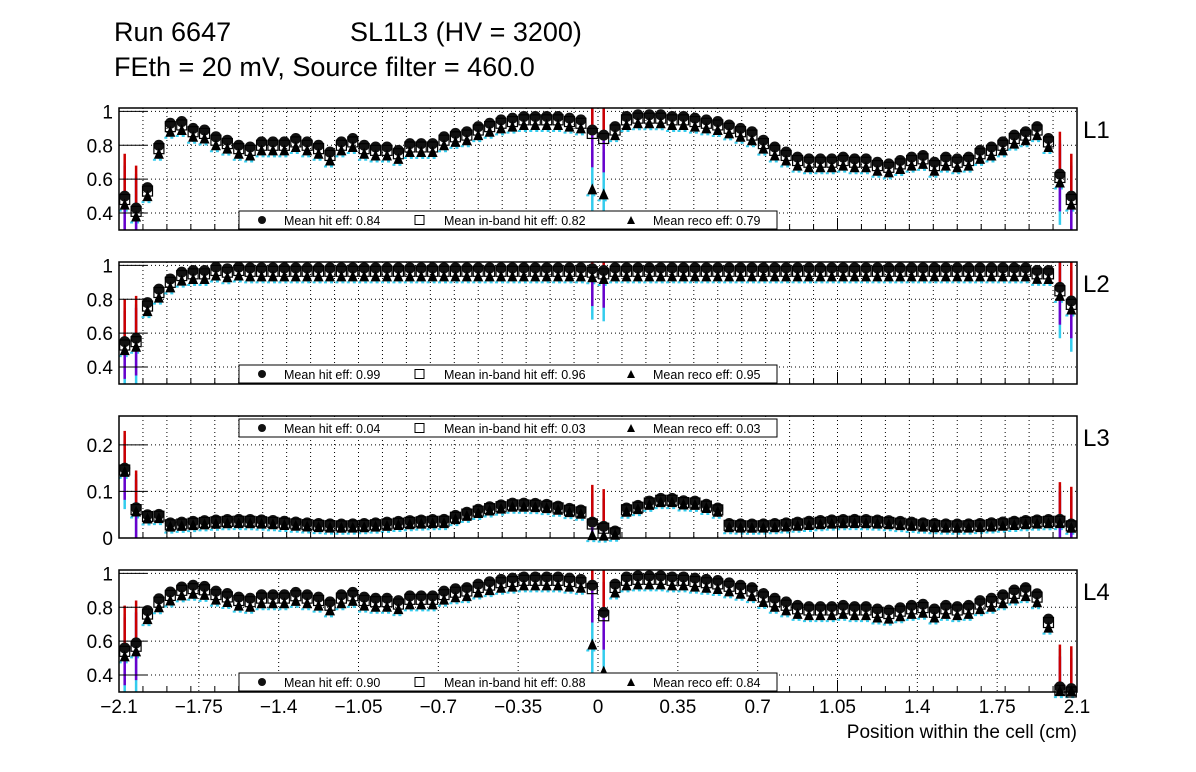 The image size is (1196, 772). Describe the element at coordinates (262, 682) in the screenshot. I see `legend-hit-marker` at that location.